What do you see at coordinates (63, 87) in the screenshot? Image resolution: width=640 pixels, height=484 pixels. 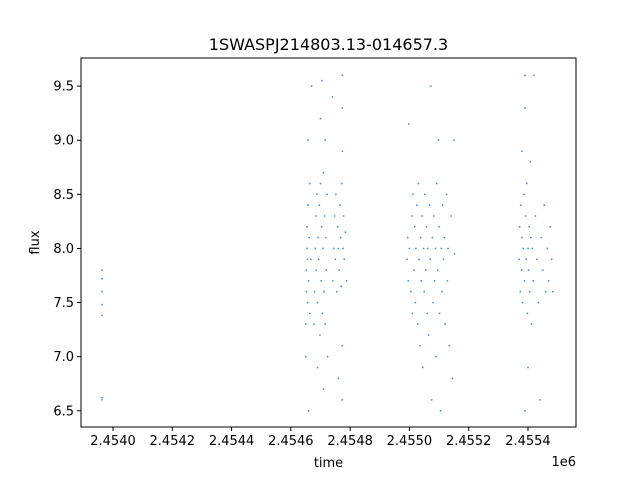 I see `y-tick-label: 9.5` at bounding box center [63, 87].